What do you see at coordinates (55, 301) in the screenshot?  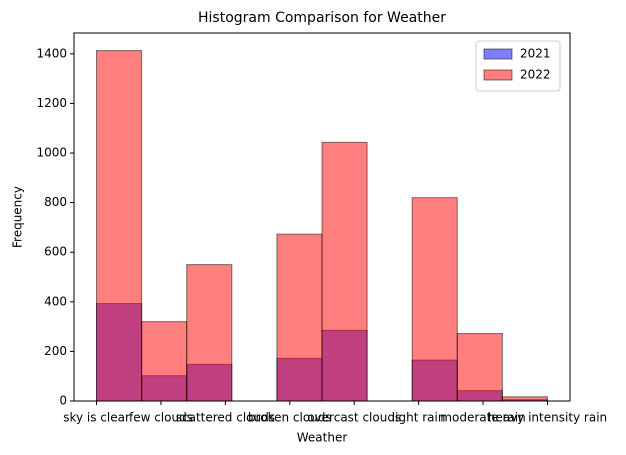 I see `y-tick-label: 400` at bounding box center [55, 301].